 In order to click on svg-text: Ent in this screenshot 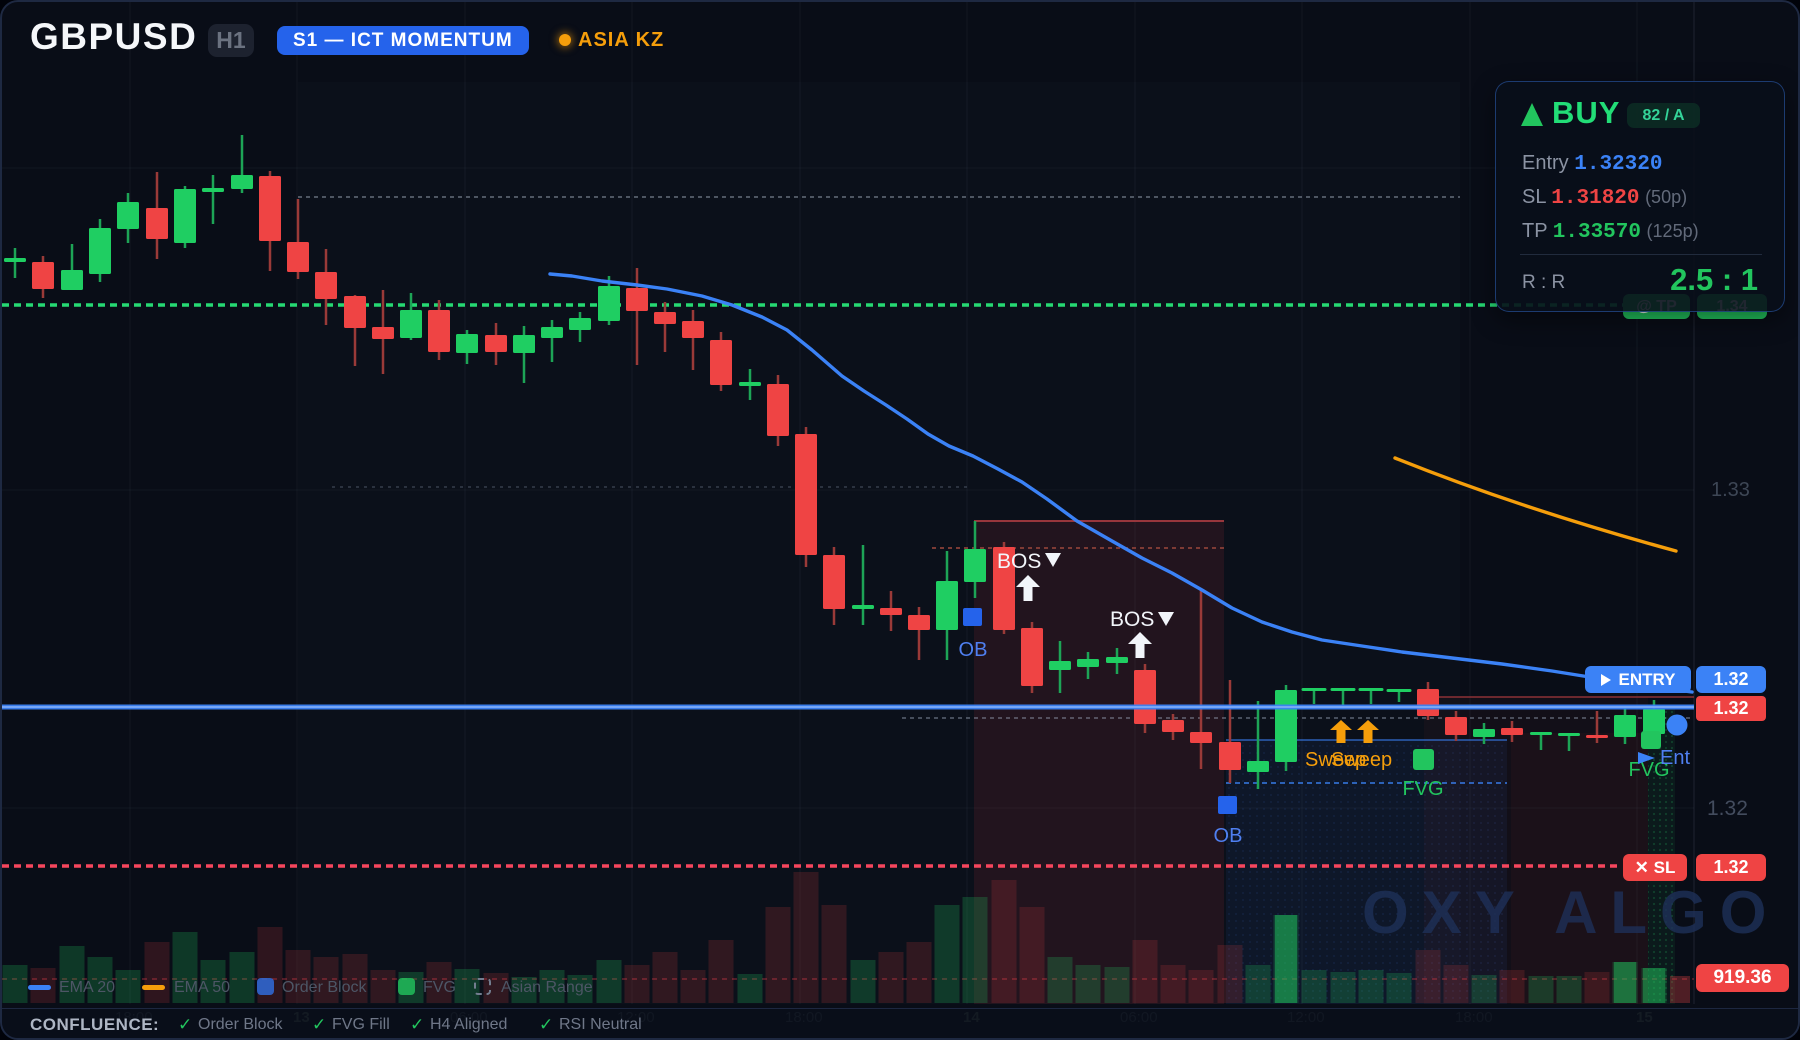, I will do `click(1675, 758)`.